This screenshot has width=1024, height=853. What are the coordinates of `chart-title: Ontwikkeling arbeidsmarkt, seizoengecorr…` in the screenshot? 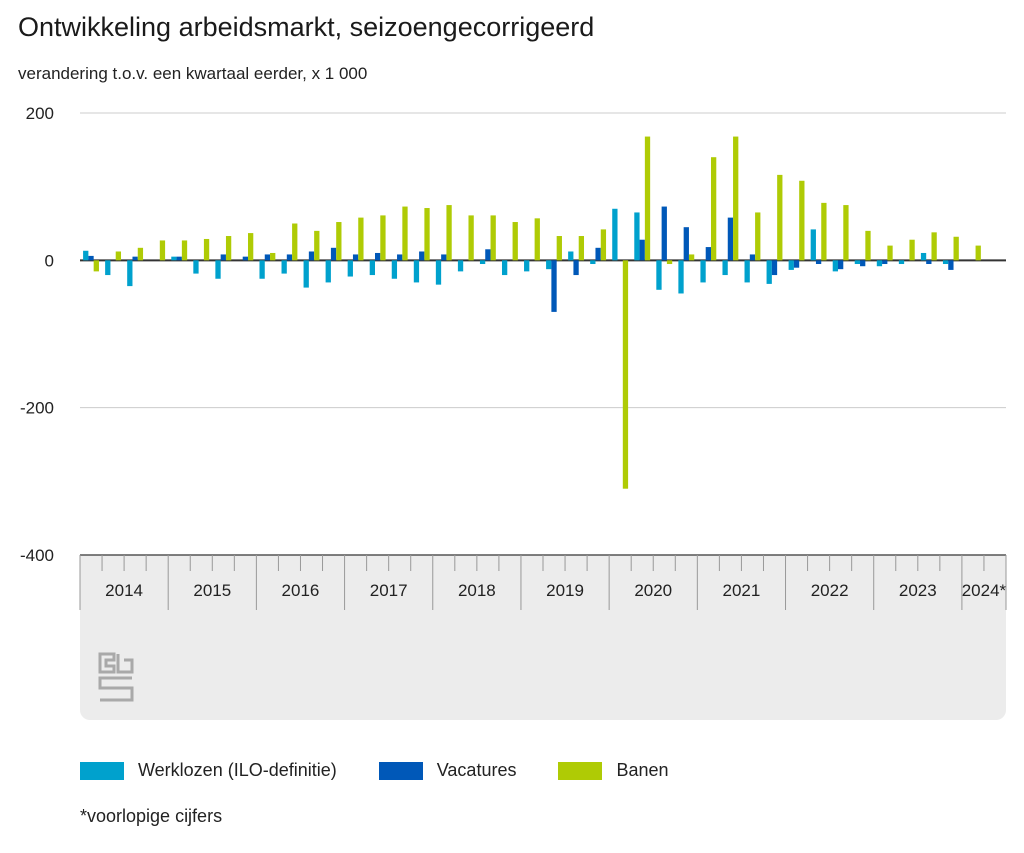 It's located at (306, 27).